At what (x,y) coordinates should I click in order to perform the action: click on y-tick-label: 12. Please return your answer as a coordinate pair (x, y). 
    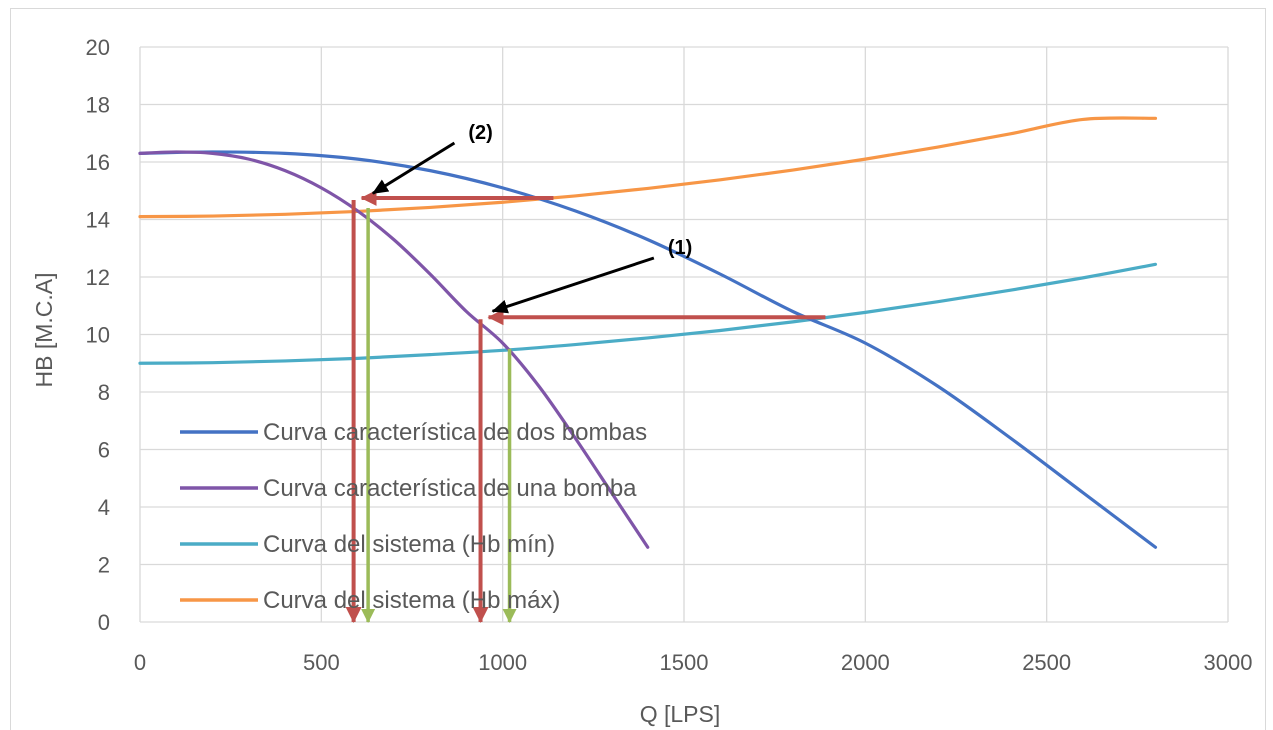
    Looking at the image, I should click on (98, 277).